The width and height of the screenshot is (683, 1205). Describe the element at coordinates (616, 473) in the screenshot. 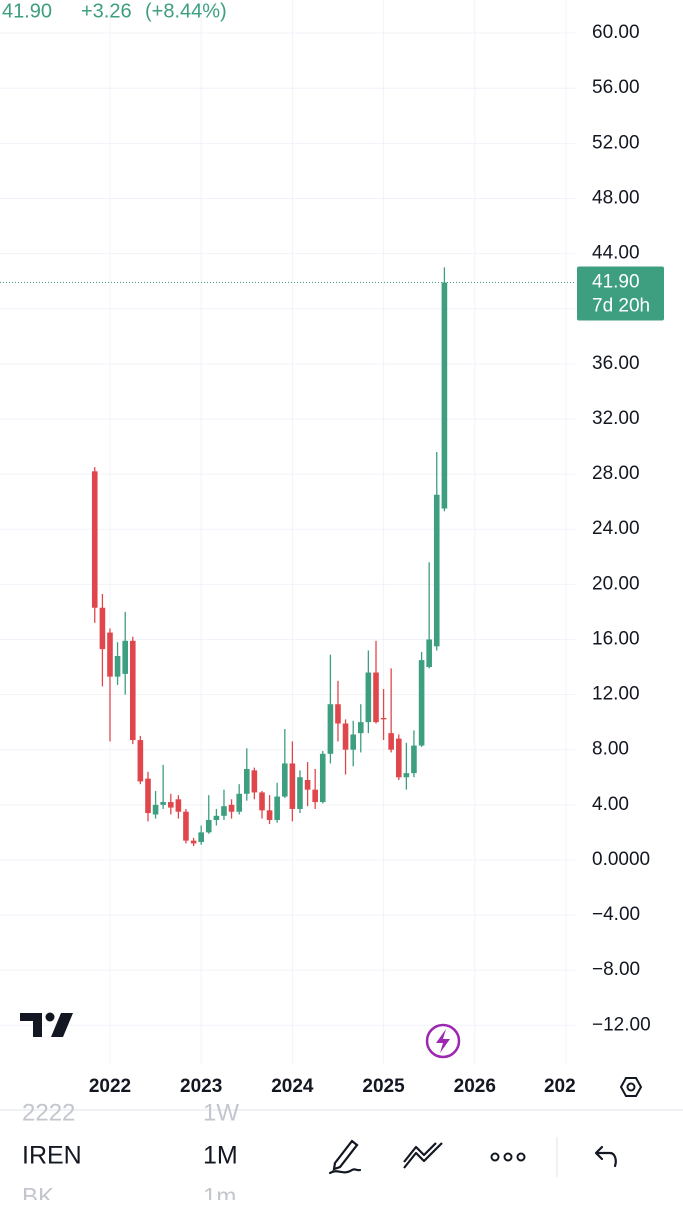

I see `y-tick-label: 28.00` at that location.